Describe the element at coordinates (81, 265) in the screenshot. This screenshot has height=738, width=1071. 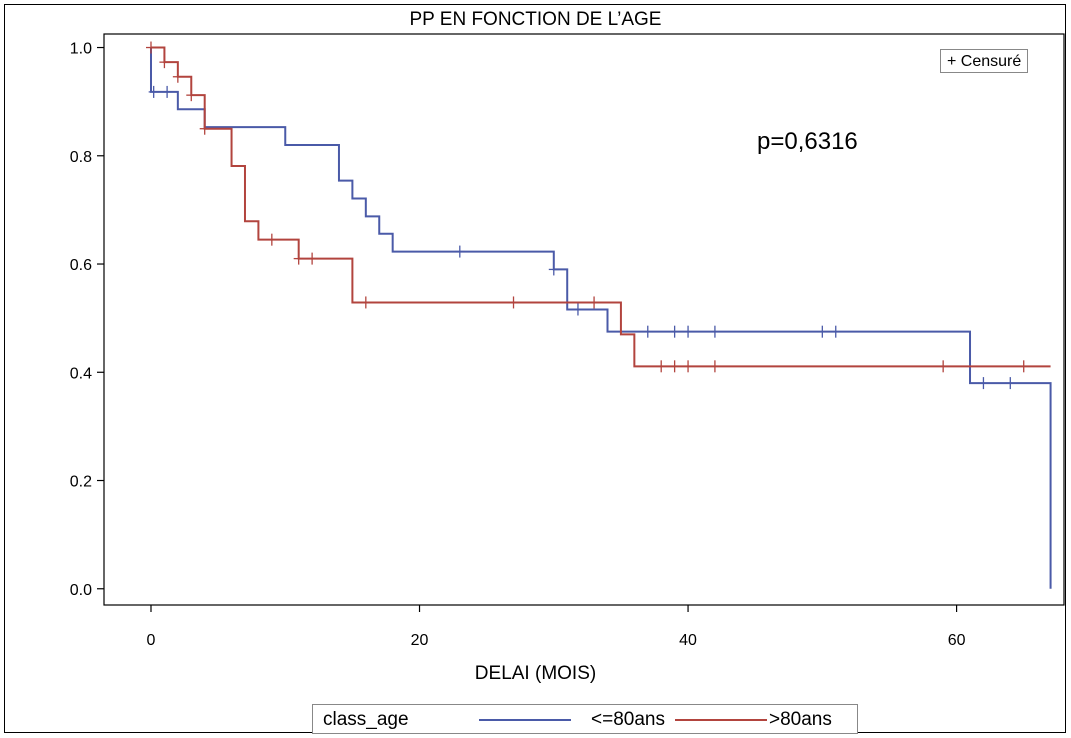
I see `y-tick-label: 0.6` at that location.